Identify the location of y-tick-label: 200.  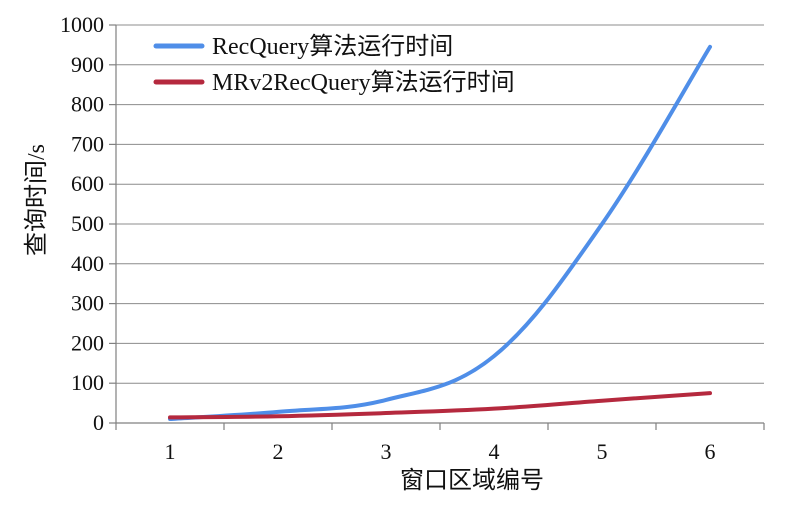
(87, 342).